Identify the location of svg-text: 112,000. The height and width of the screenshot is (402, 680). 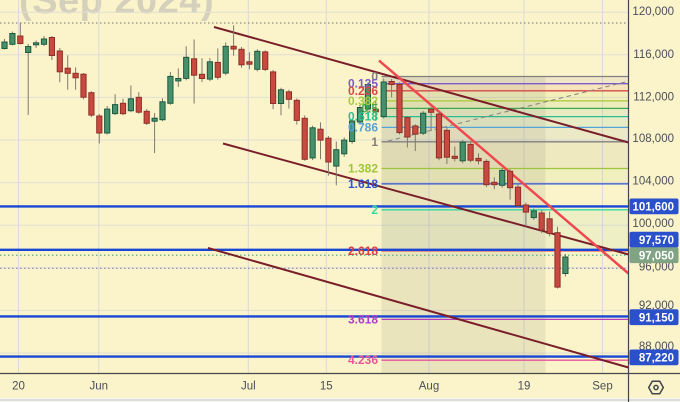
(653, 97).